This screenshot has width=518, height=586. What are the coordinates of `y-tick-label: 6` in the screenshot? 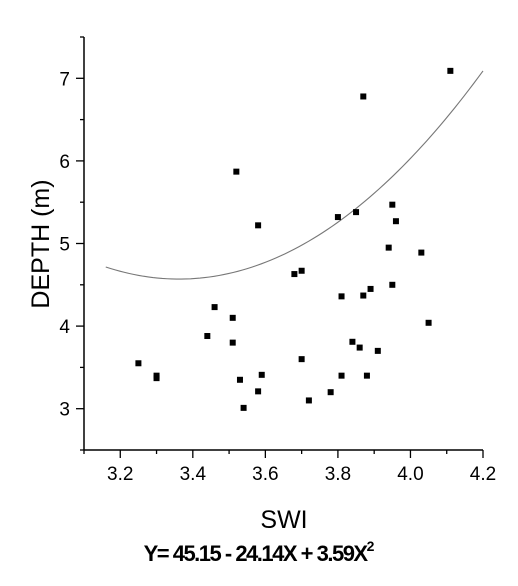 It's located at (64, 162).